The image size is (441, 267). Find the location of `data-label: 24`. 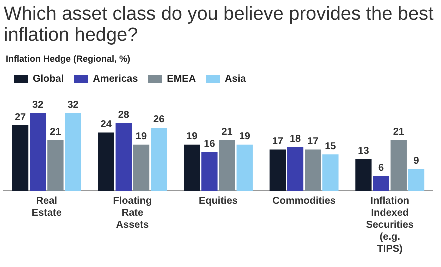

data-label: 24 is located at coordinates (106, 125).